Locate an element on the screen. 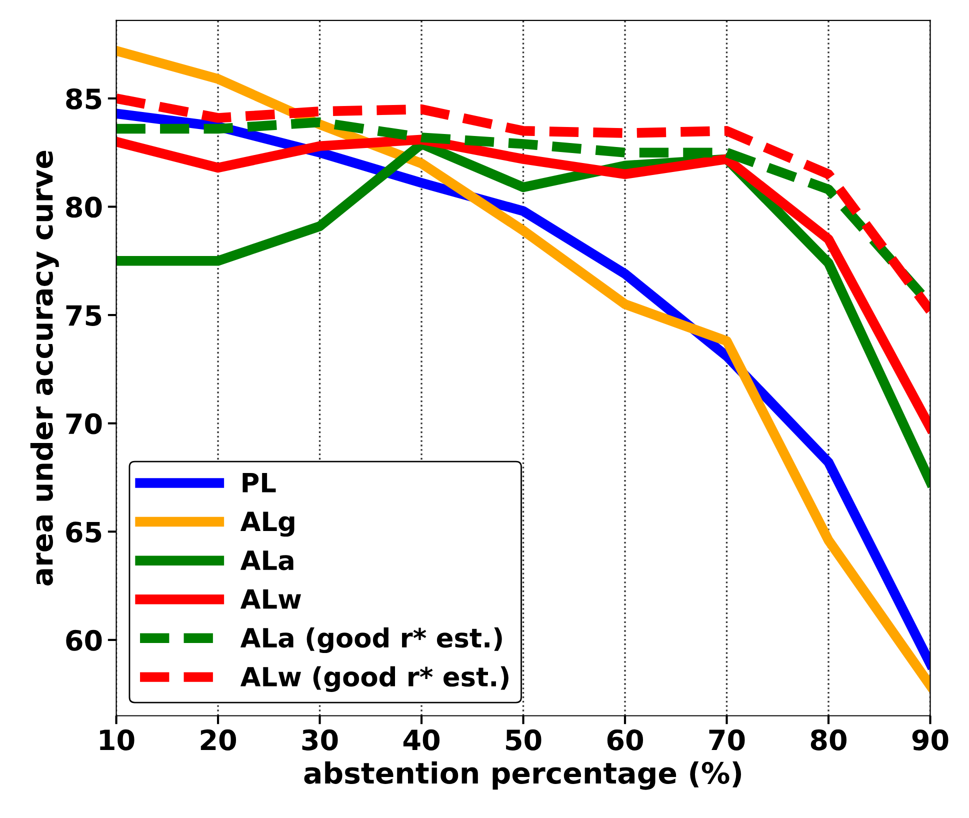 The width and height of the screenshot is (969, 818). legend-label: ALa (good r* est.) is located at coordinates (371, 640).